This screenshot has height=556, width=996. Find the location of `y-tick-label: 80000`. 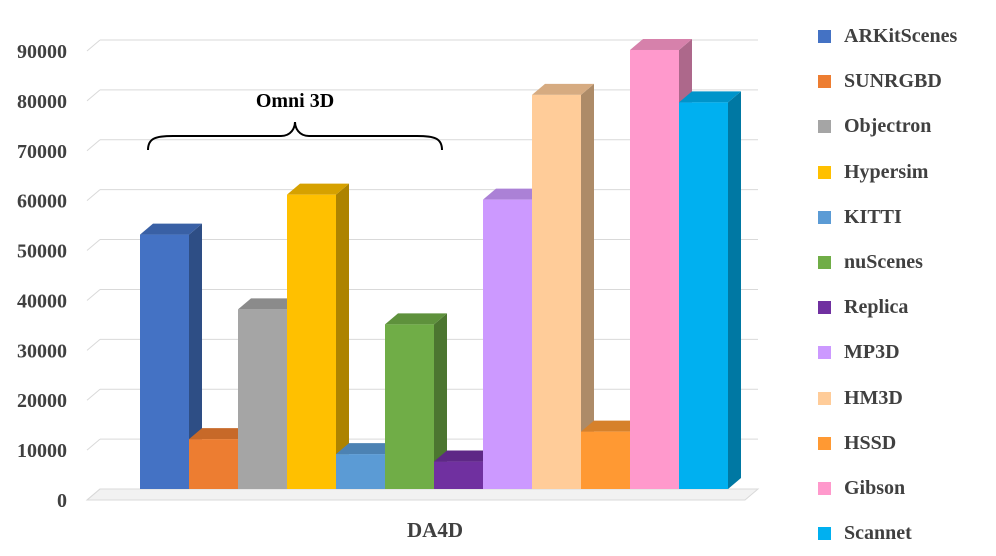

y-tick-label: 80000 is located at coordinates (42, 102).